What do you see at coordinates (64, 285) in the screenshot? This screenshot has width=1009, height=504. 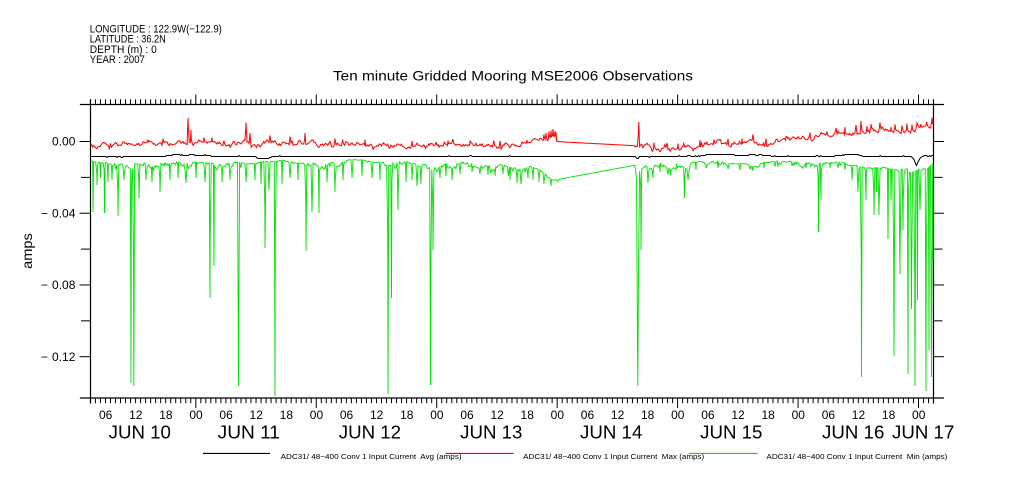 I see `svg-text: 0.08` at bounding box center [64, 285].